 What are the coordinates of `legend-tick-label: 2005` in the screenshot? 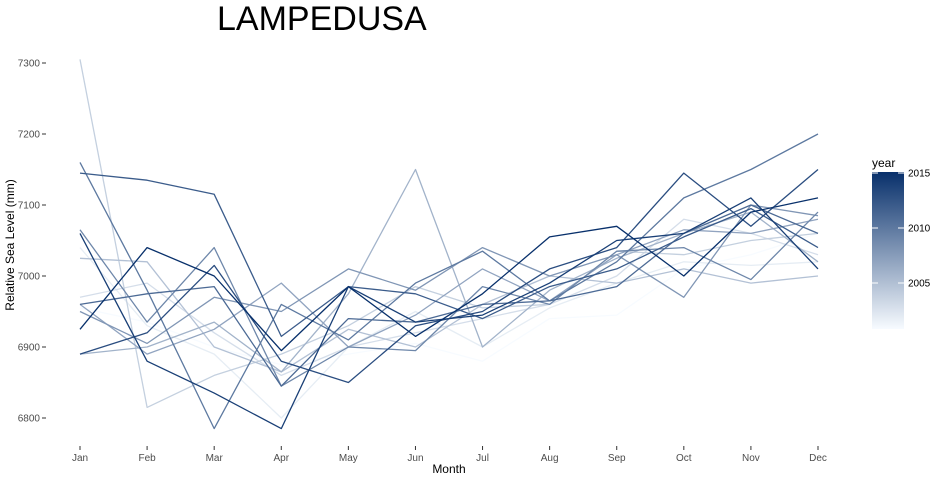 It's located at (919, 284).